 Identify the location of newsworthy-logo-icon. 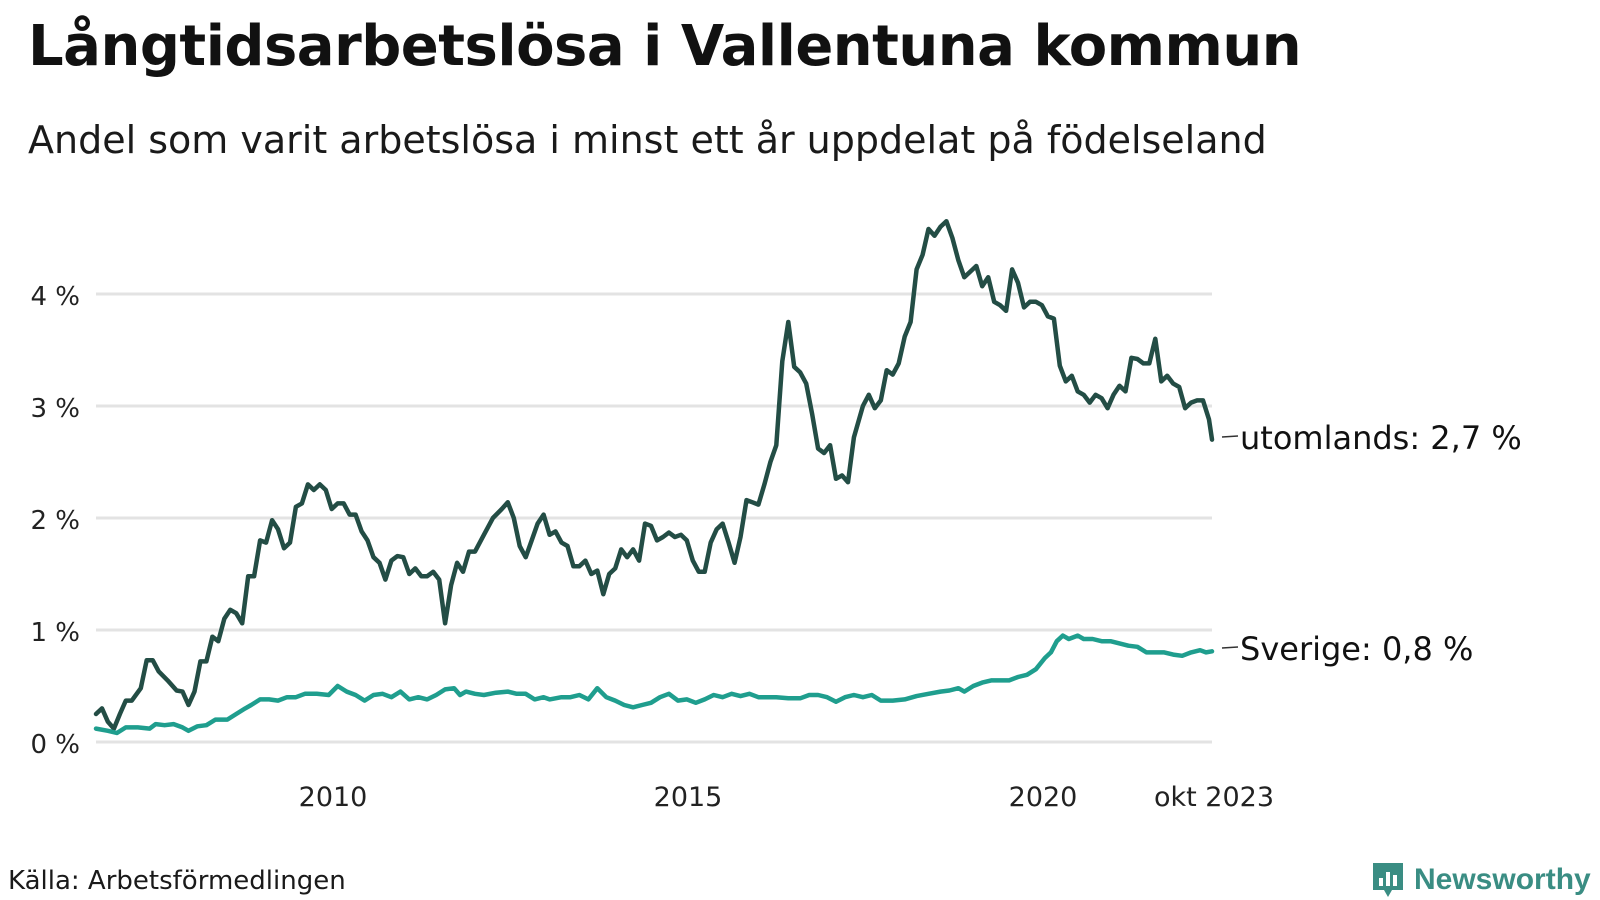
(1388, 880).